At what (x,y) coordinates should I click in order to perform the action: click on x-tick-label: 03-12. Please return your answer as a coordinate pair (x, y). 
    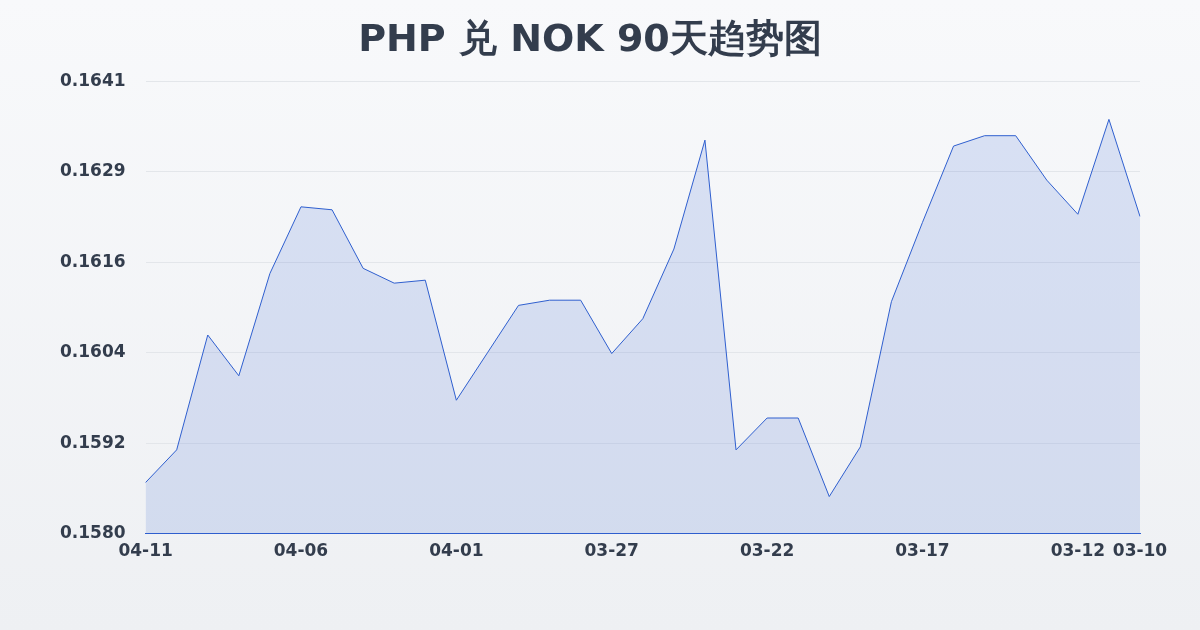
    Looking at the image, I should click on (1078, 550).